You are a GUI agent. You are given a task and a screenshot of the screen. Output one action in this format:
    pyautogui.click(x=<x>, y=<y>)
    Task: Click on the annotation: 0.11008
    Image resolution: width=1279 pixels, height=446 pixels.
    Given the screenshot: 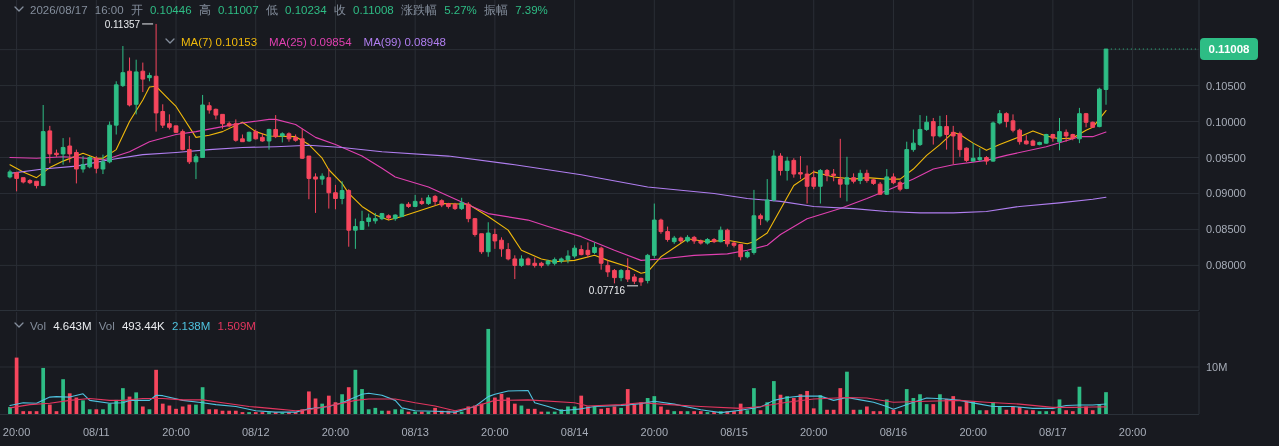 What is the action you would take?
    pyautogui.click(x=1229, y=49)
    